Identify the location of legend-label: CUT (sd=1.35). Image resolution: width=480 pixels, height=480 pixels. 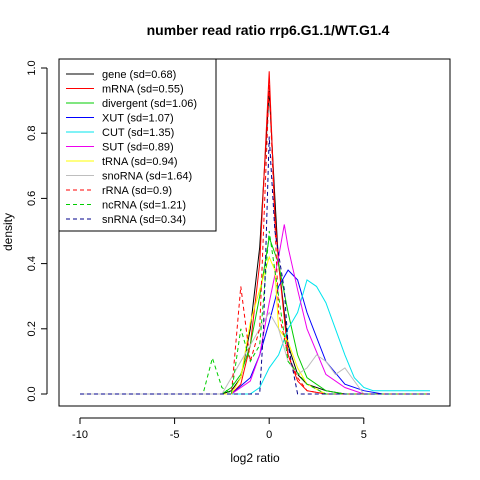
(138, 133).